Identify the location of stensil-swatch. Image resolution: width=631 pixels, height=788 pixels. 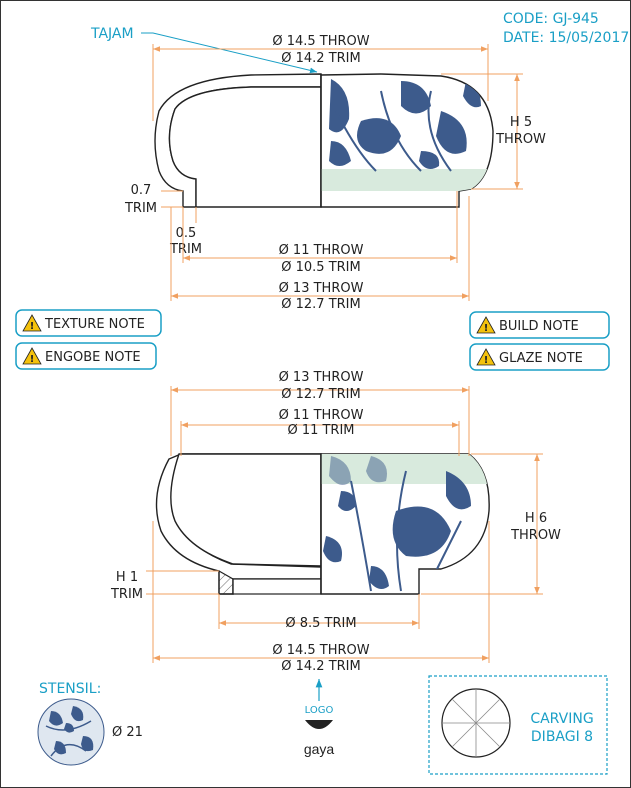
(71, 732).